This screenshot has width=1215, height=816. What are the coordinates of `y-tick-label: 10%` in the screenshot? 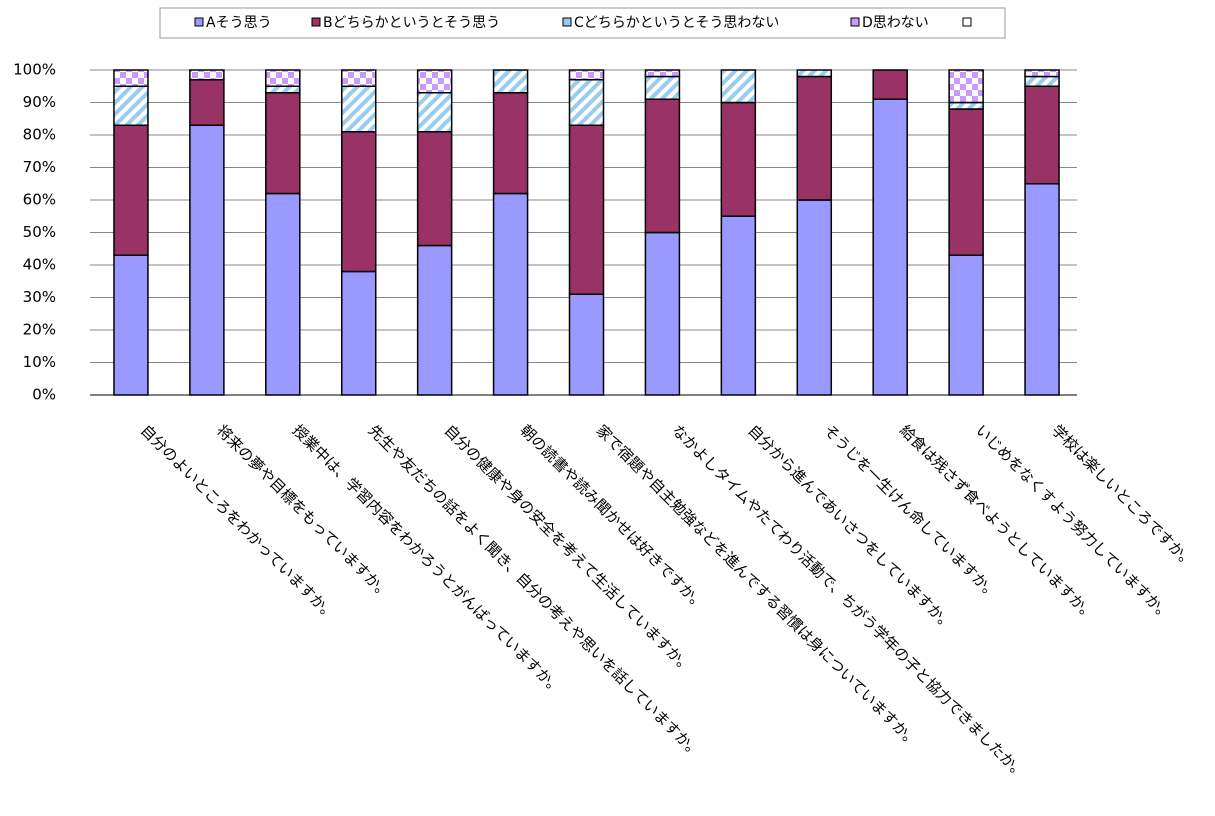 It's located at (39, 362).